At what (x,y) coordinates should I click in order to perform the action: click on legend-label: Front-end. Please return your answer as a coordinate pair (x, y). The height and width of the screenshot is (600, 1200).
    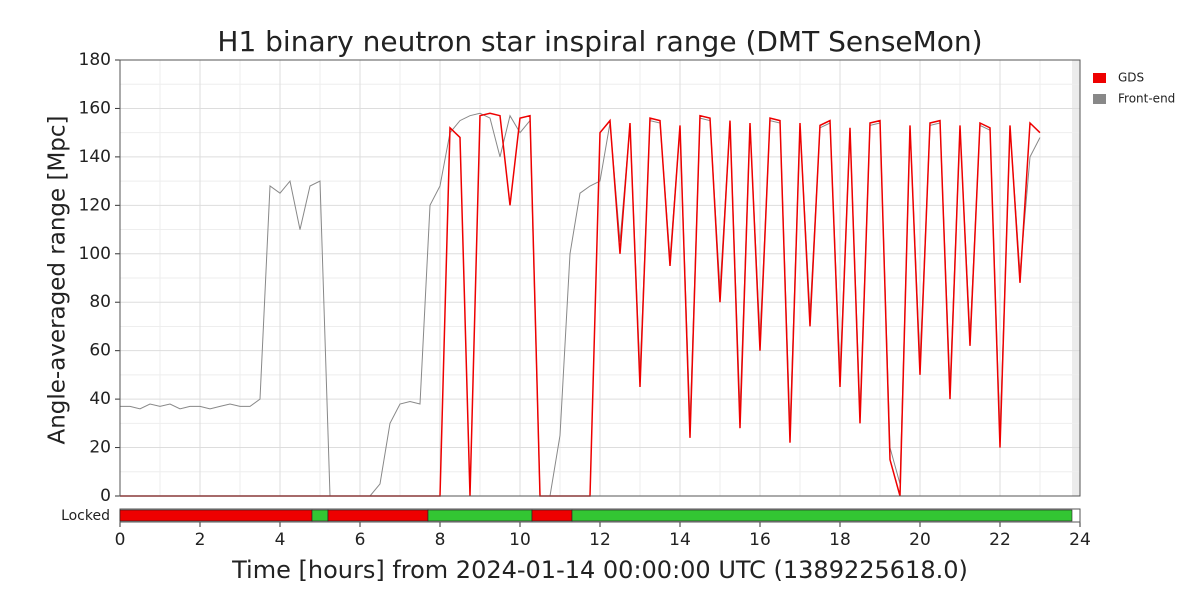
    Looking at the image, I should click on (1146, 99).